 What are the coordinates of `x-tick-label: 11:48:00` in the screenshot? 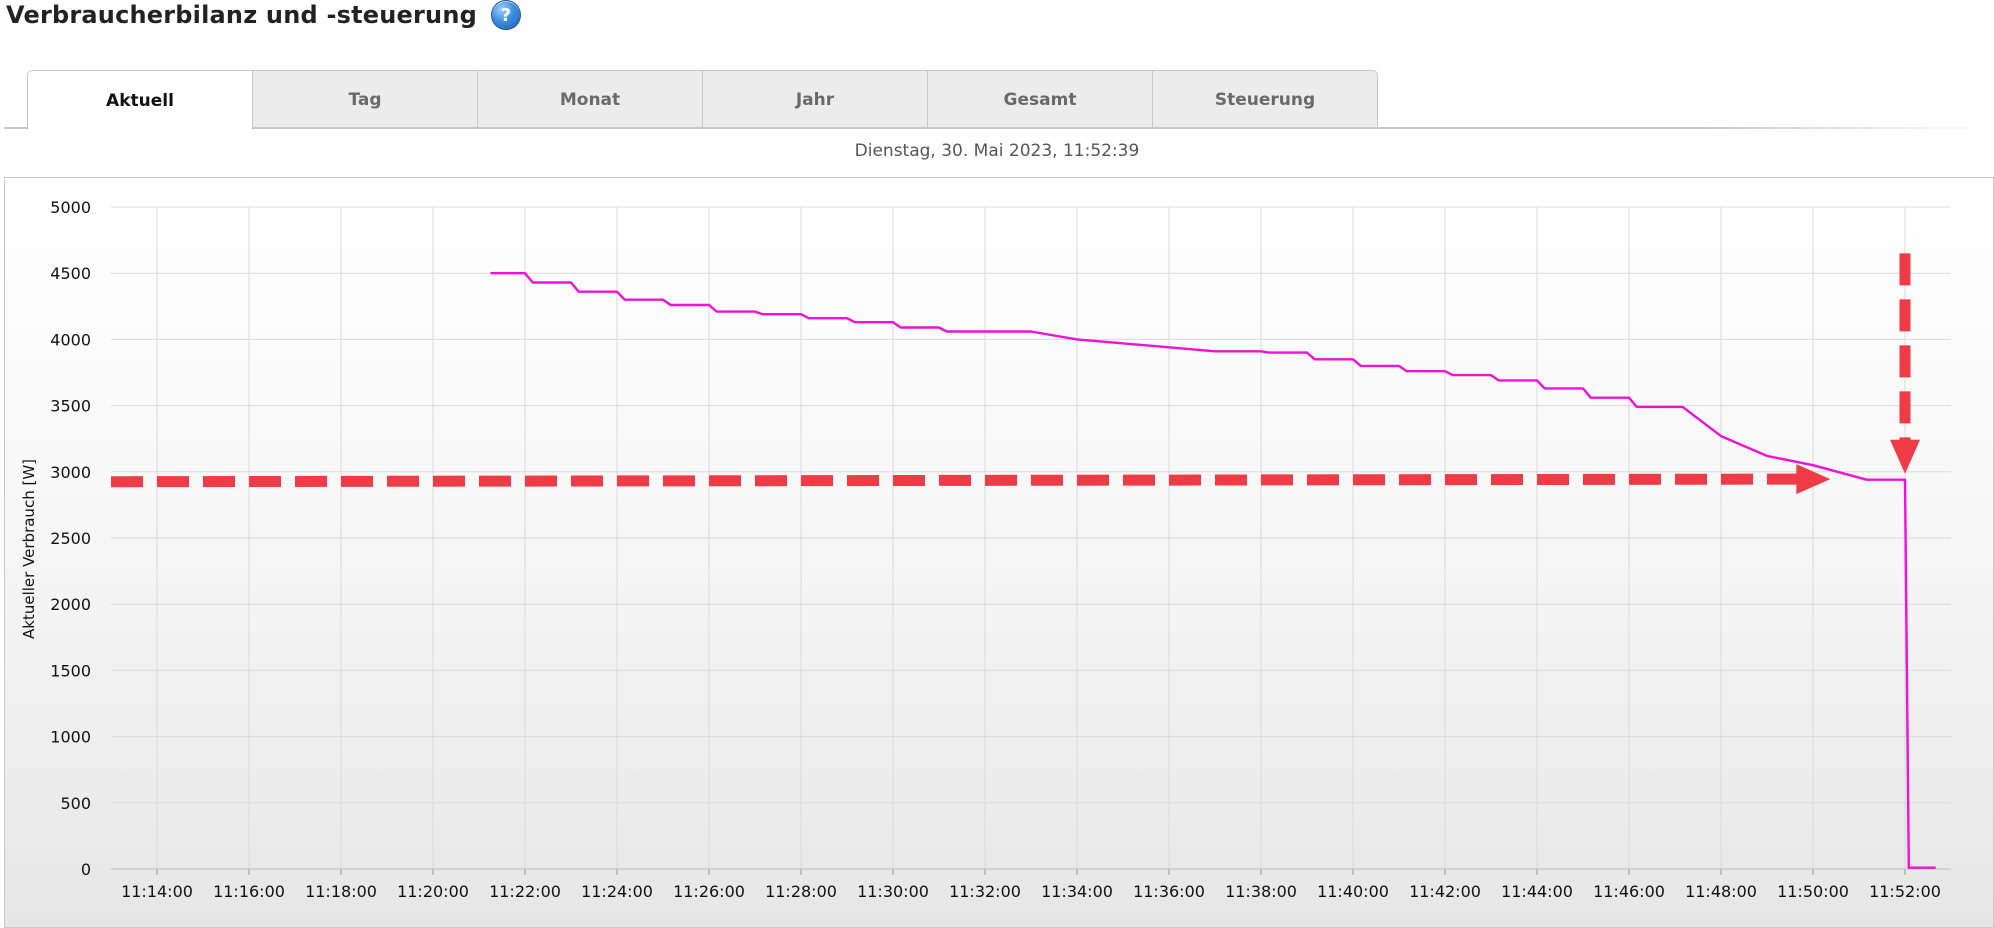 It's located at (1721, 891).